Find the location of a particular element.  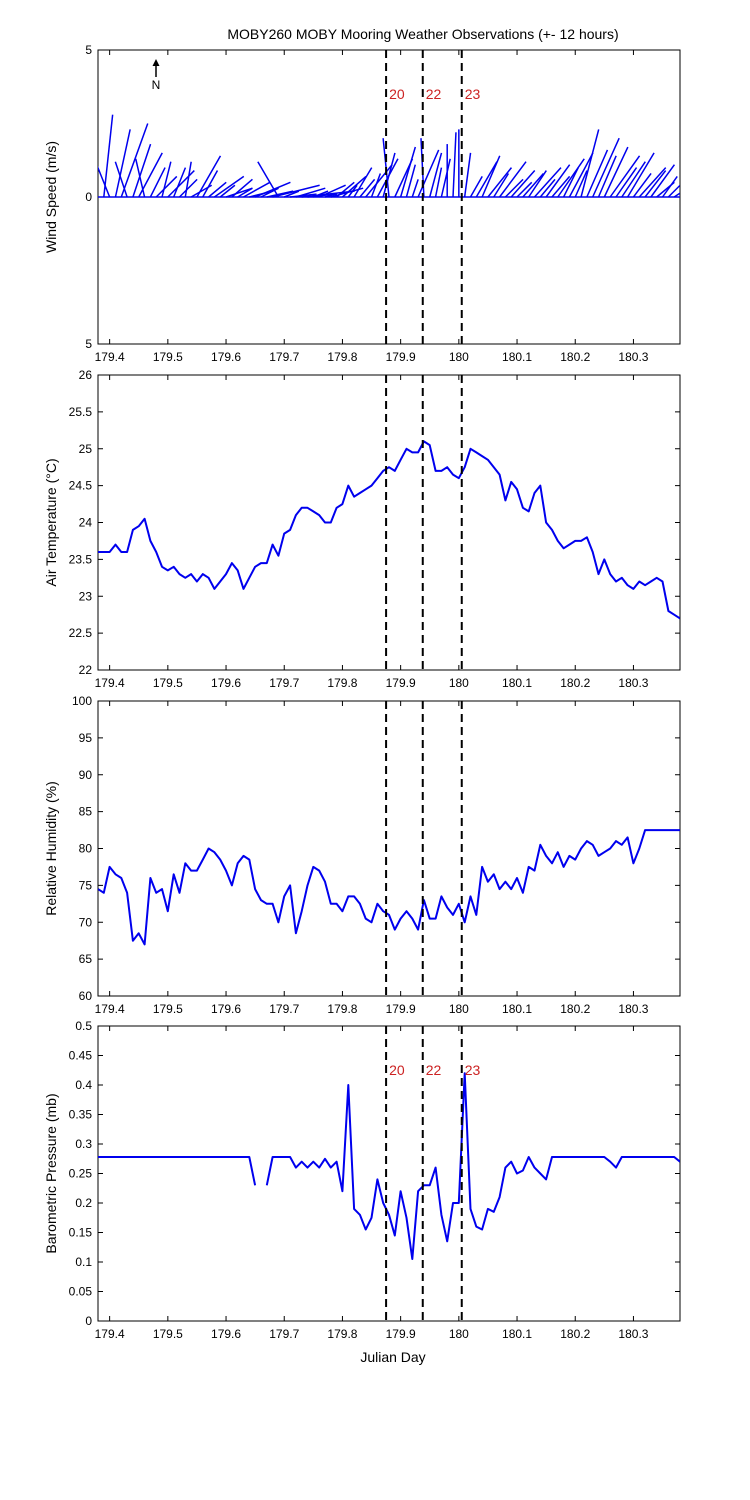

y-tick-label: 0.3 is located at coordinates (83, 1144).